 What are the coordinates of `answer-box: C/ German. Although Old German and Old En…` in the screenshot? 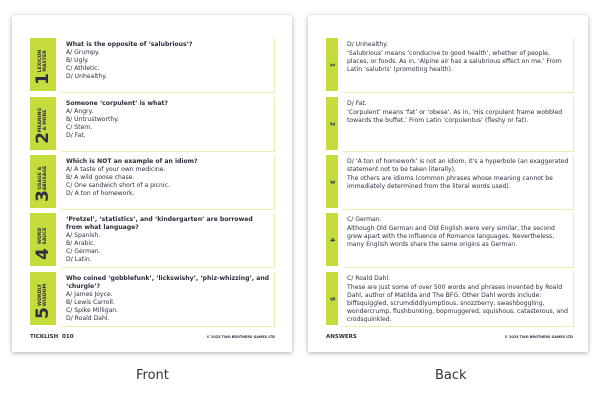 It's located at (458, 240).